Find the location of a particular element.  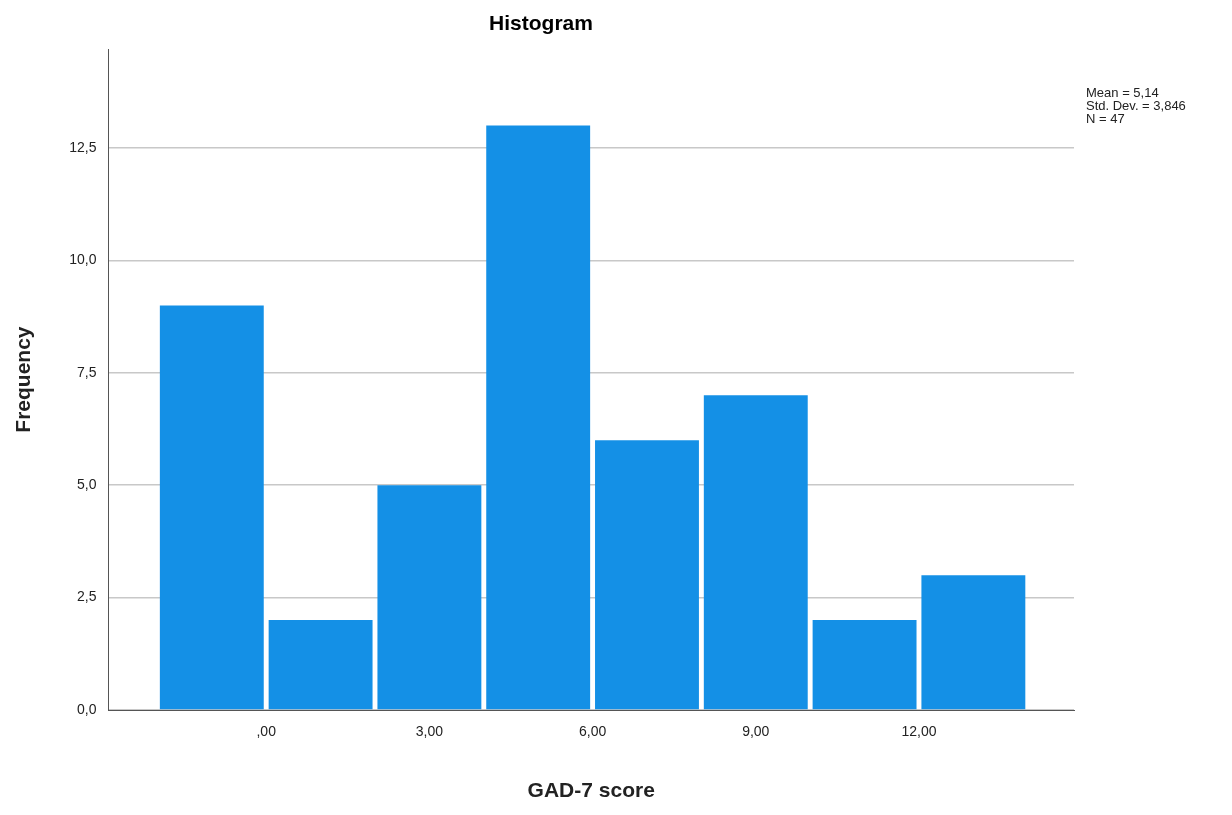

text: Std. Dev. = 3,846 is located at coordinates (1136, 106).